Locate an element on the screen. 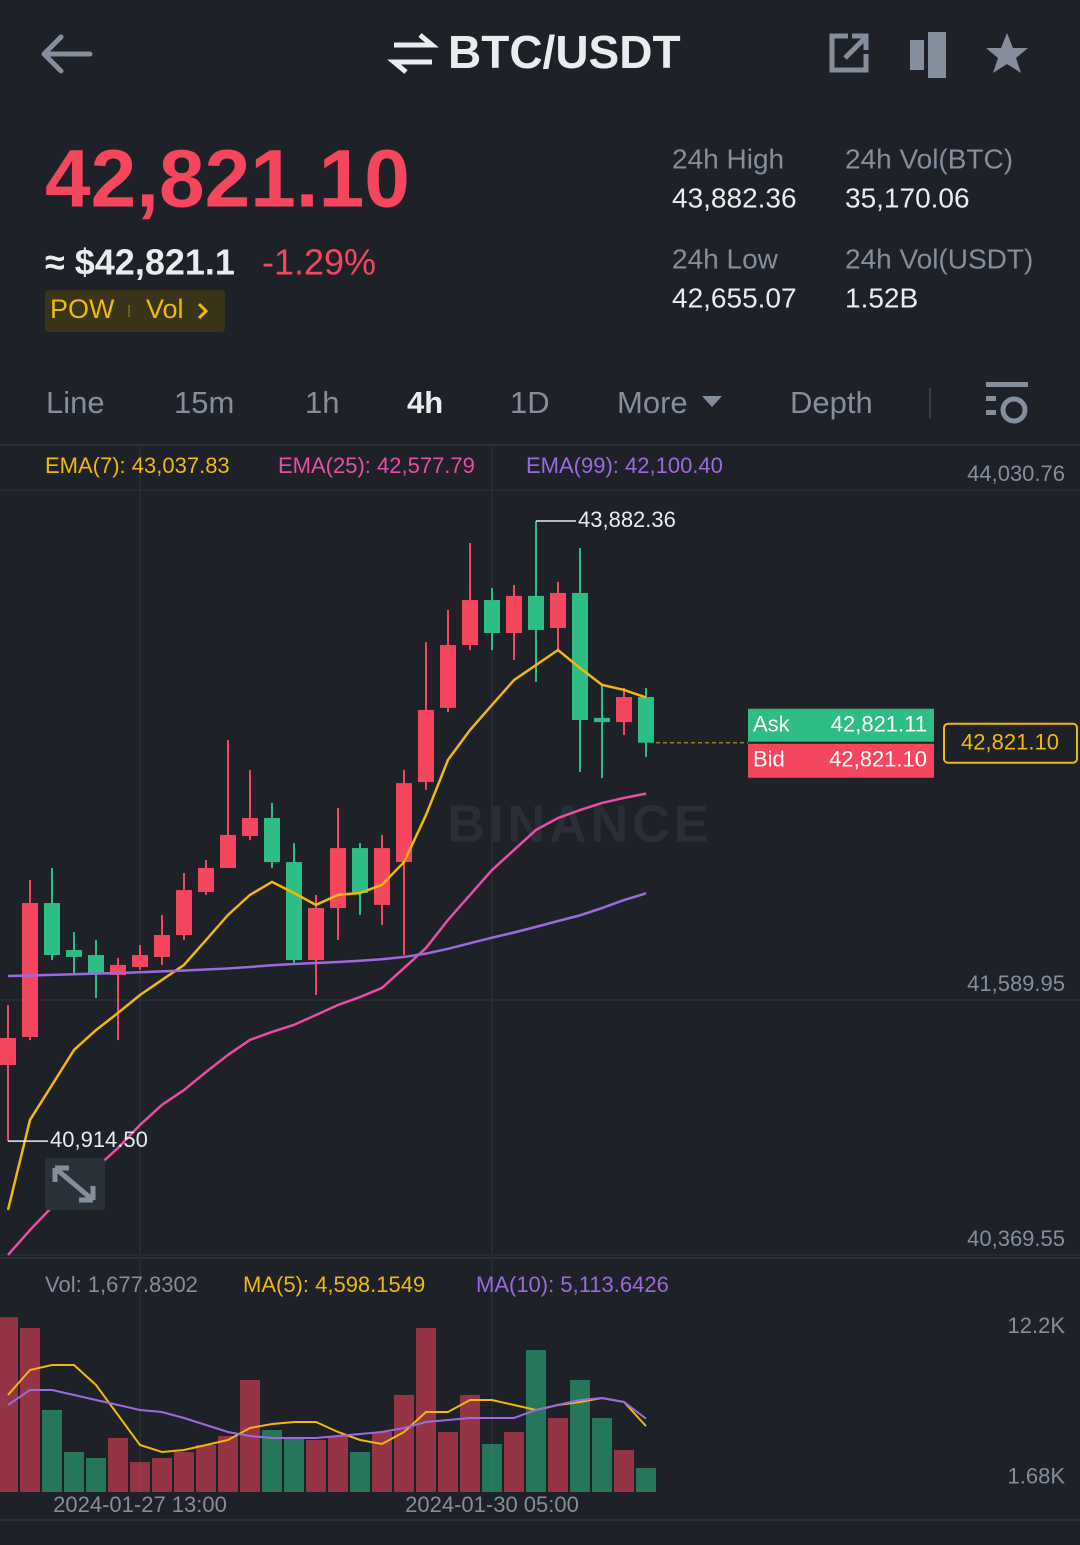  tab: Depth is located at coordinates (831, 402).